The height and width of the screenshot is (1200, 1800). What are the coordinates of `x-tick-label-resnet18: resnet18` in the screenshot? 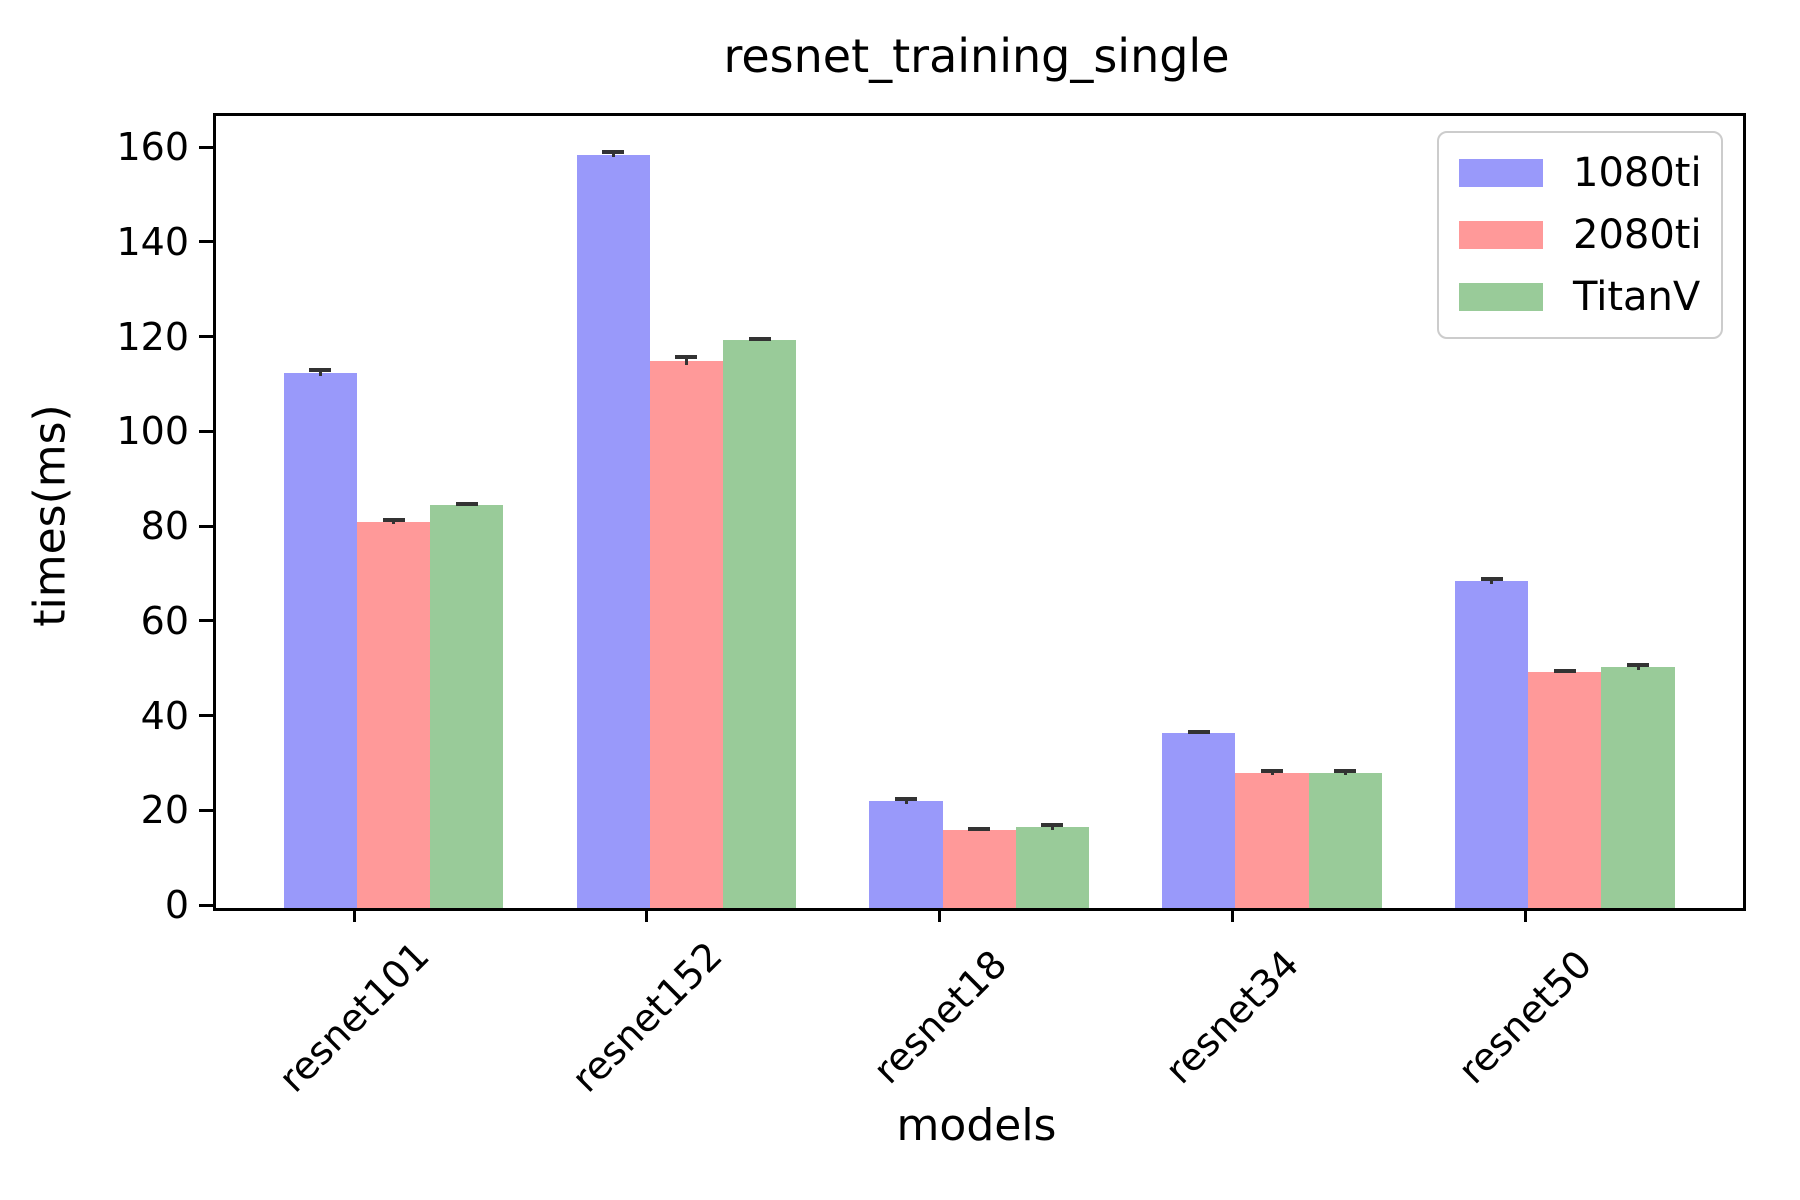 It's located at (939, 1017).